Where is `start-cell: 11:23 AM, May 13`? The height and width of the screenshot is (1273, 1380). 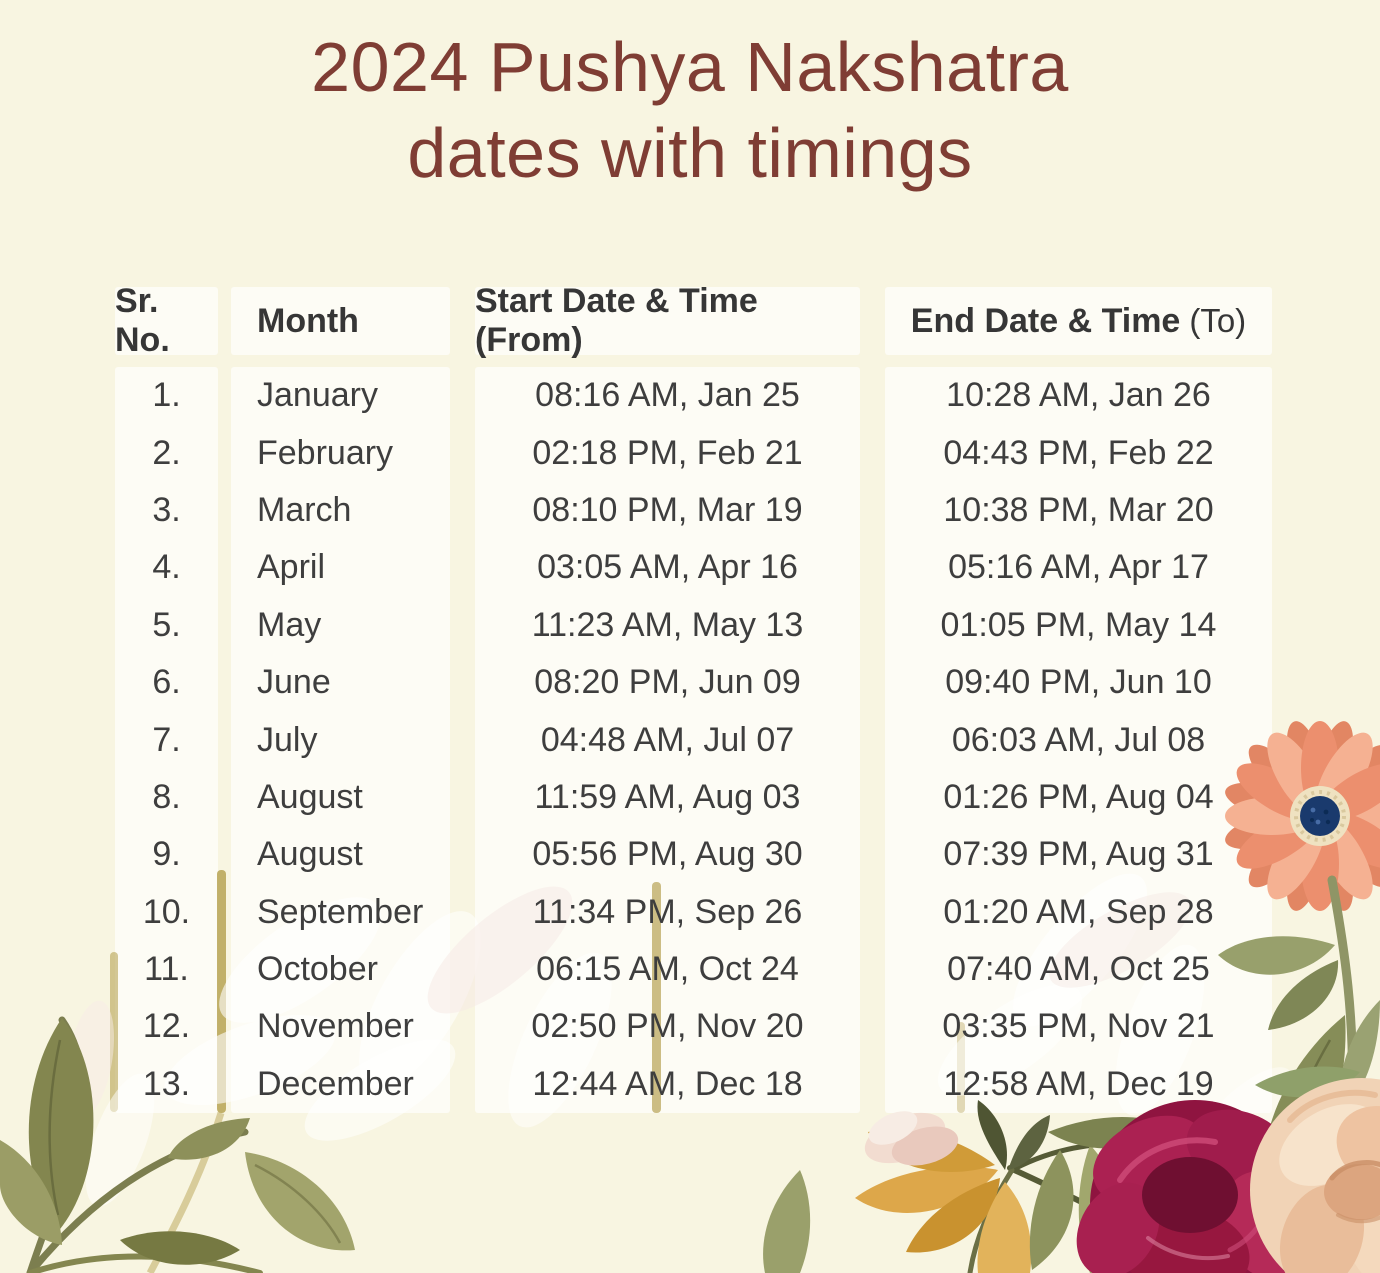 start-cell: 11:23 AM, May 13 is located at coordinates (667, 624).